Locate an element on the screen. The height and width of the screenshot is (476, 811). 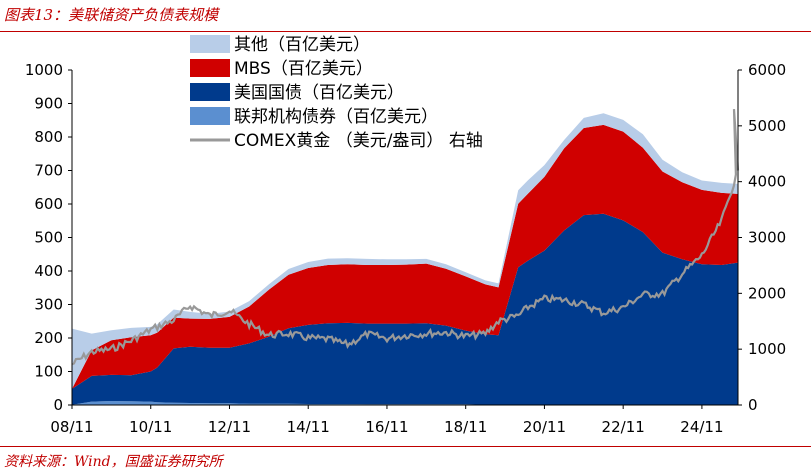
title-rule is located at coordinates (405, 31).